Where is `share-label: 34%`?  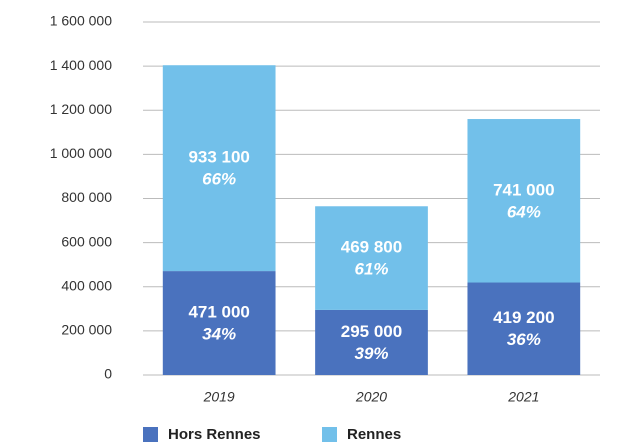
share-label: 34% is located at coordinates (219, 334).